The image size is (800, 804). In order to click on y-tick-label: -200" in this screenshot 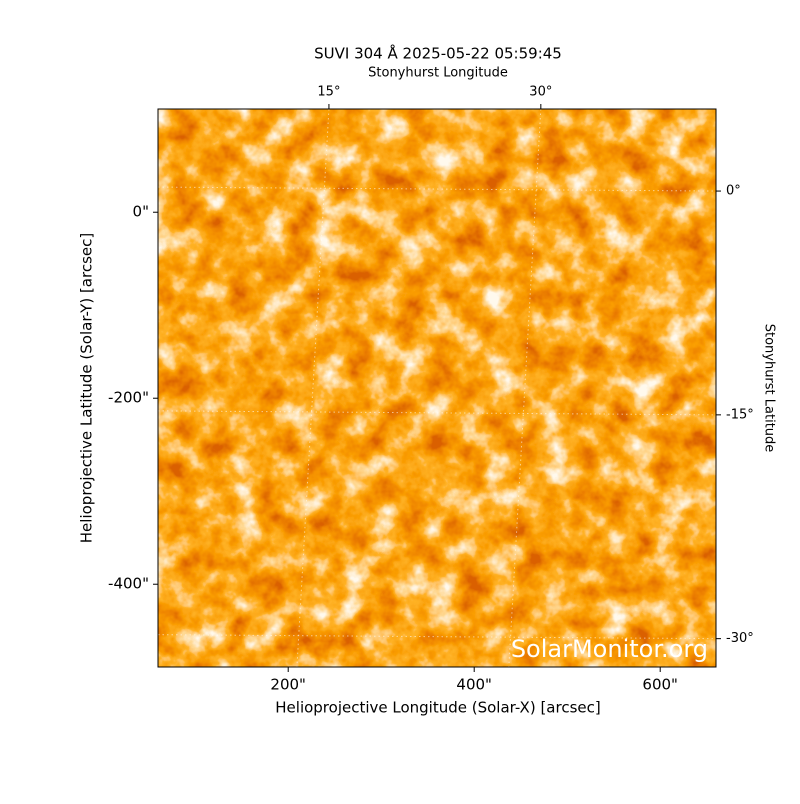, I will do `click(128, 398)`.